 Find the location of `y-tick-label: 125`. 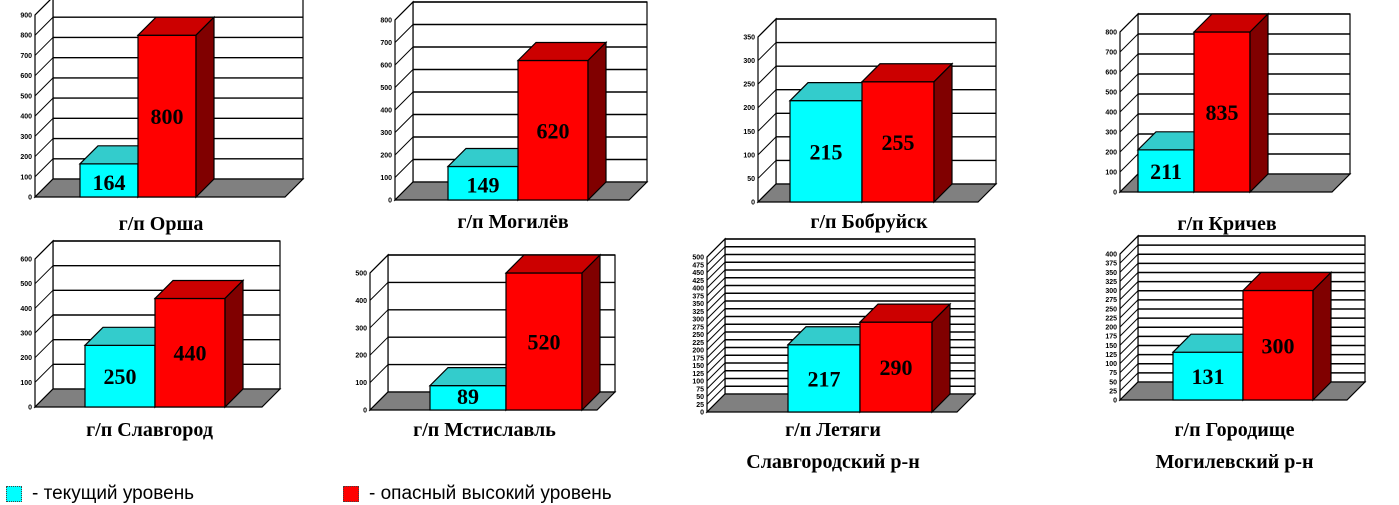

y-tick-label: 125 is located at coordinates (698, 374).